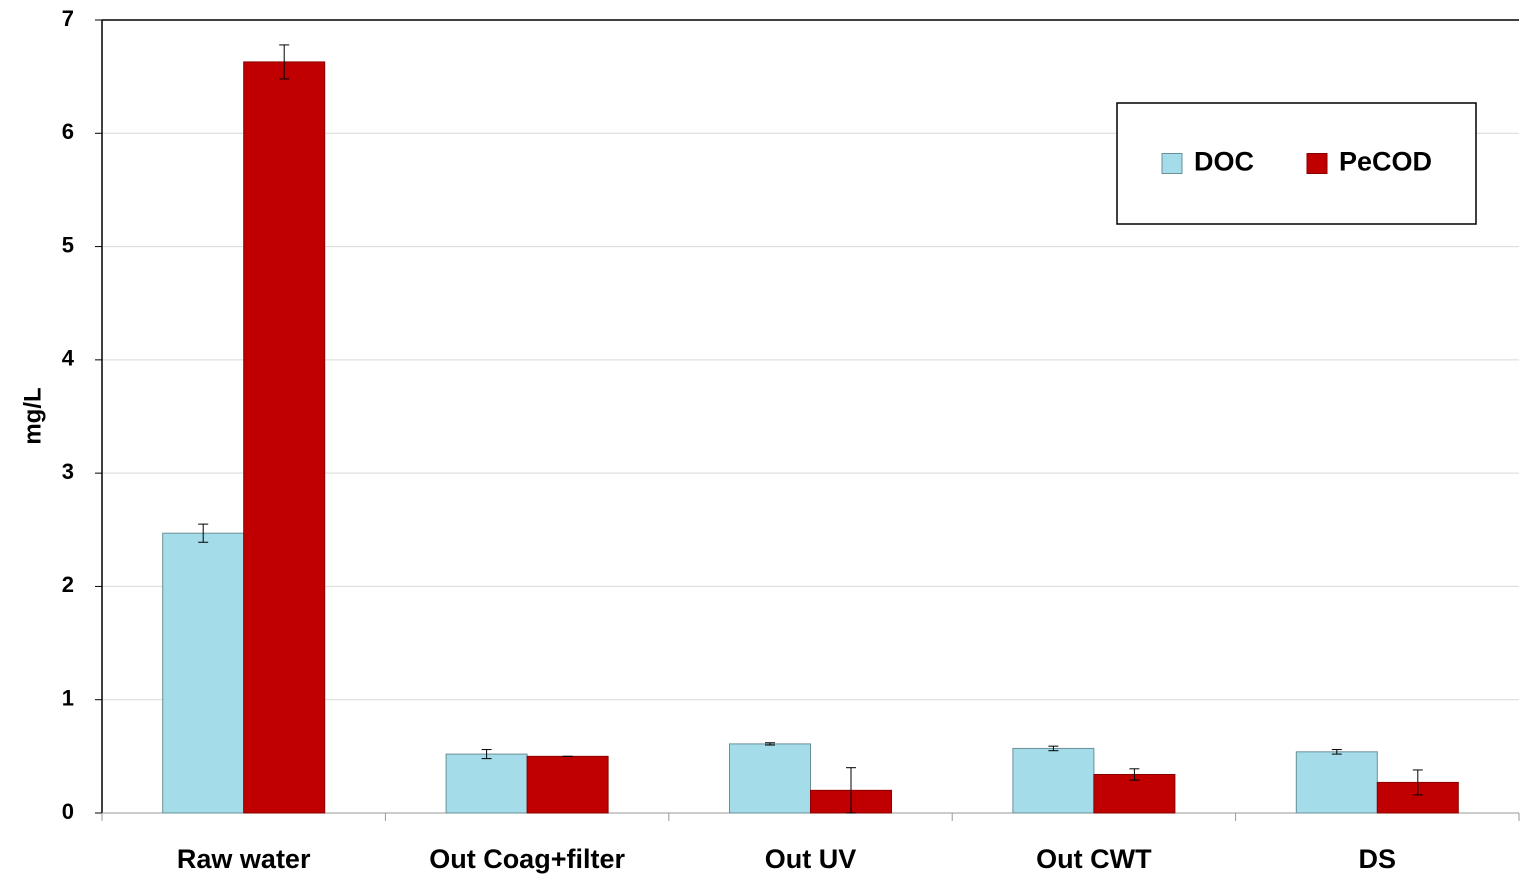 This screenshot has height=878, width=1520. What do you see at coordinates (68, 471) in the screenshot?
I see `y-tick-label: 3` at bounding box center [68, 471].